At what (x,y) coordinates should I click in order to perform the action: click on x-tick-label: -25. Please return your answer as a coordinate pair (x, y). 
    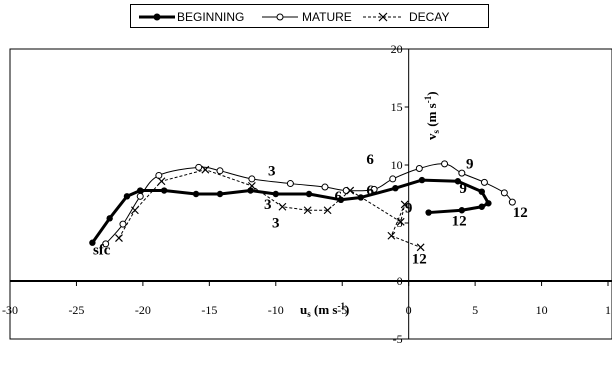
    Looking at the image, I should click on (76, 310).